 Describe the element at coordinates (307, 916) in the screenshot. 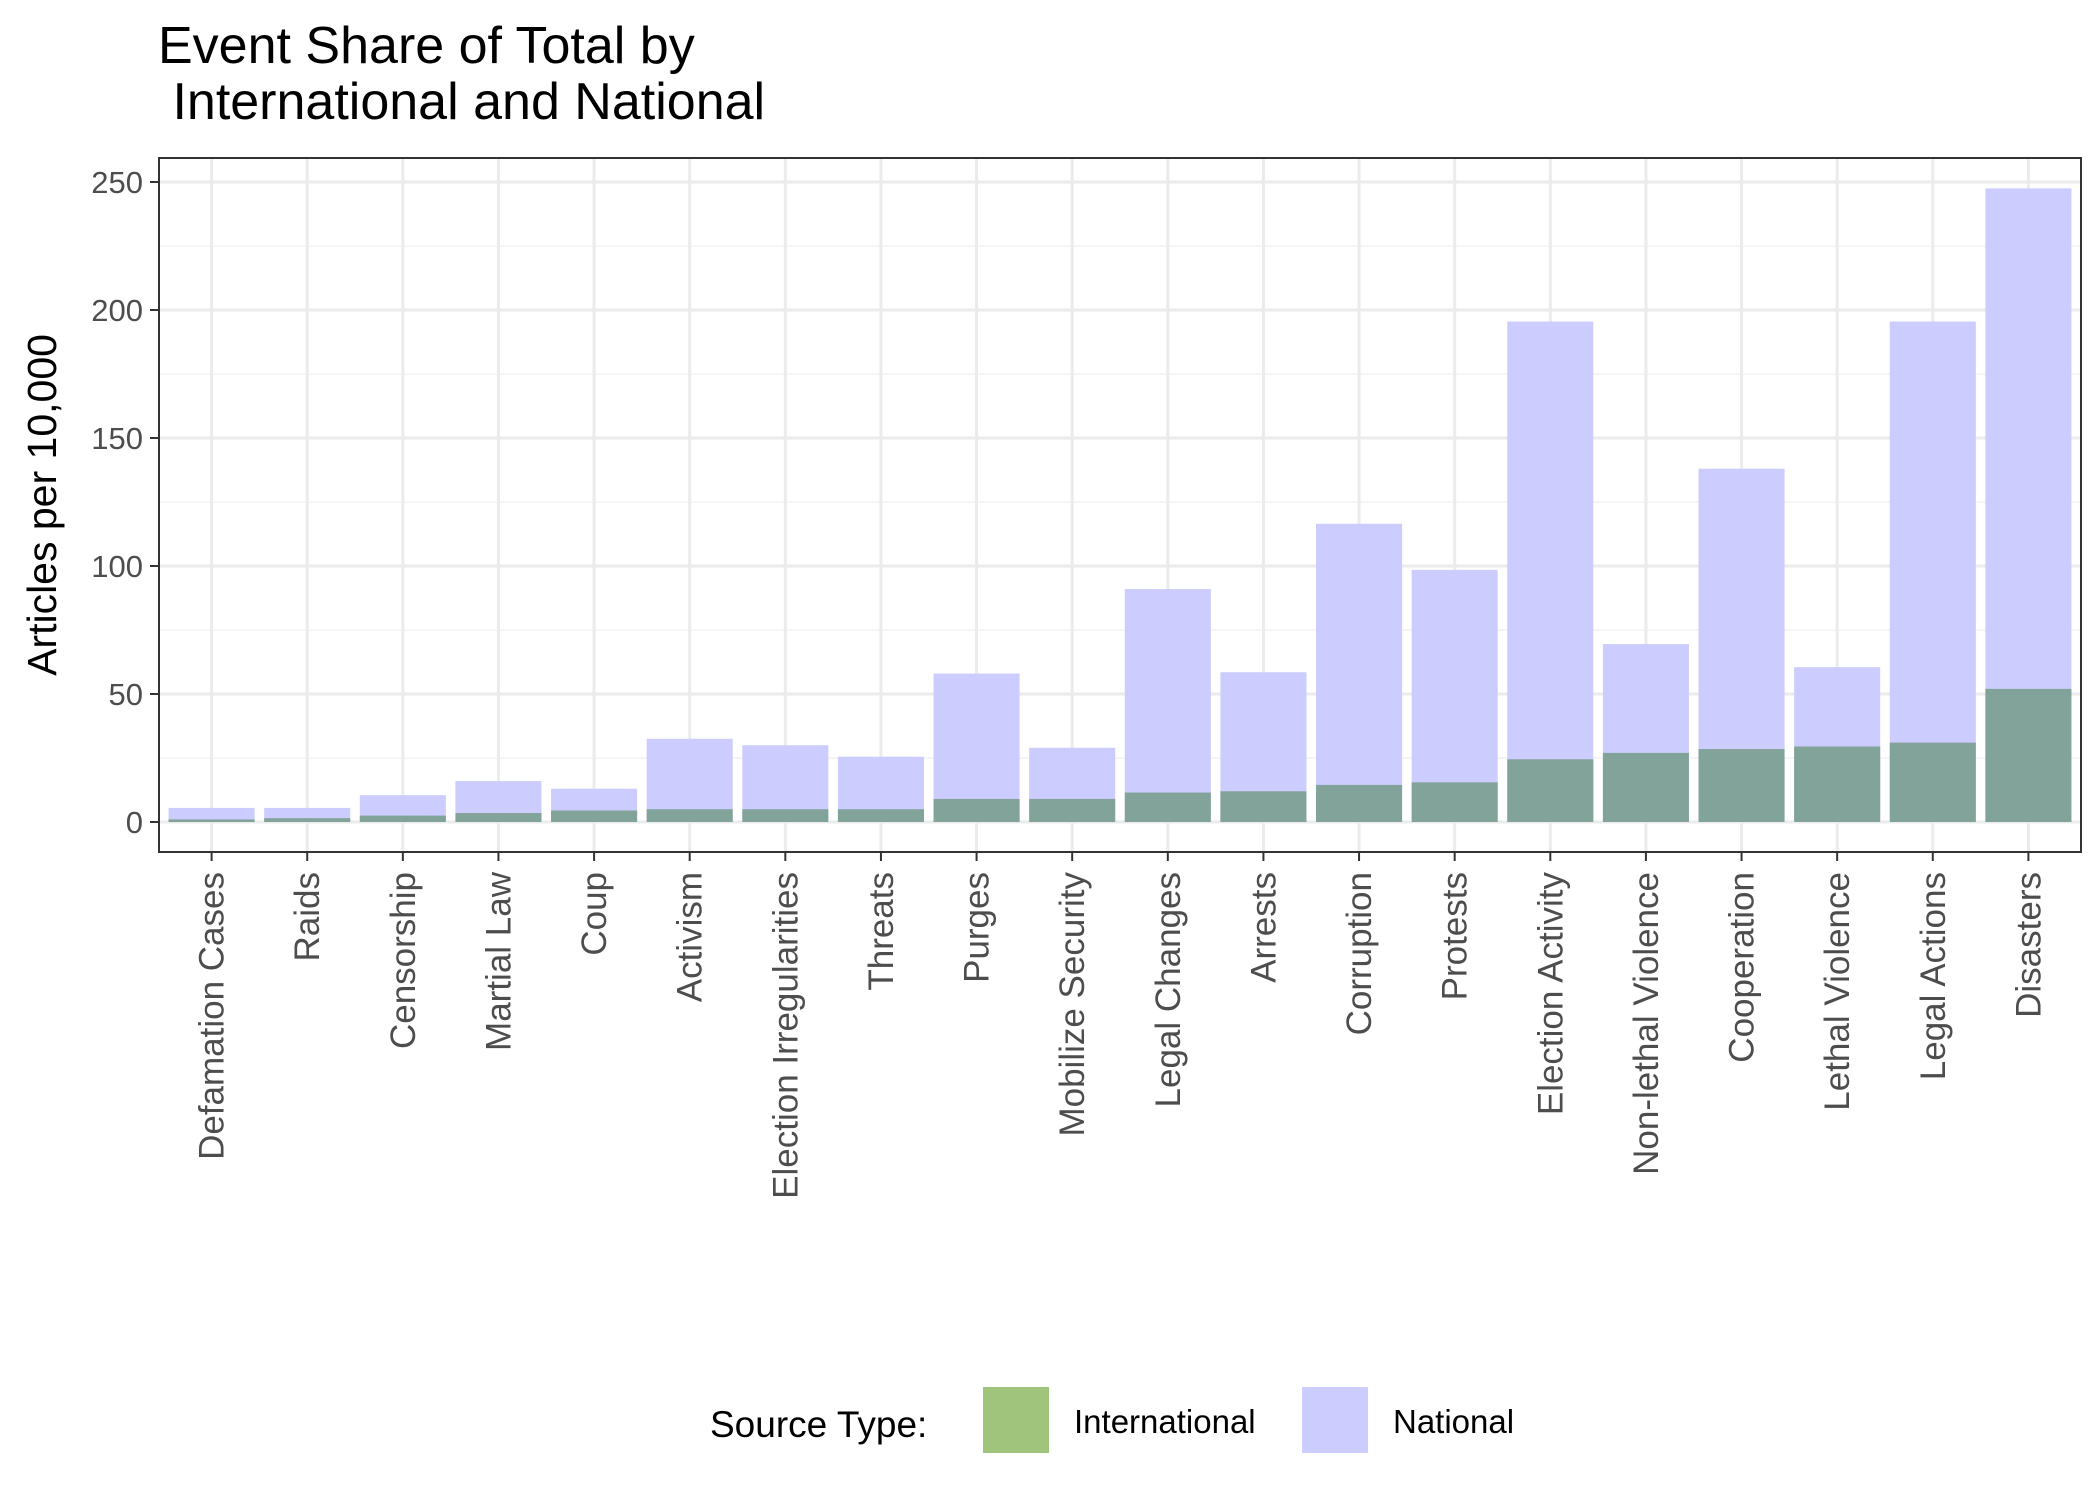

I see `x-tick-label: Raids` at that location.